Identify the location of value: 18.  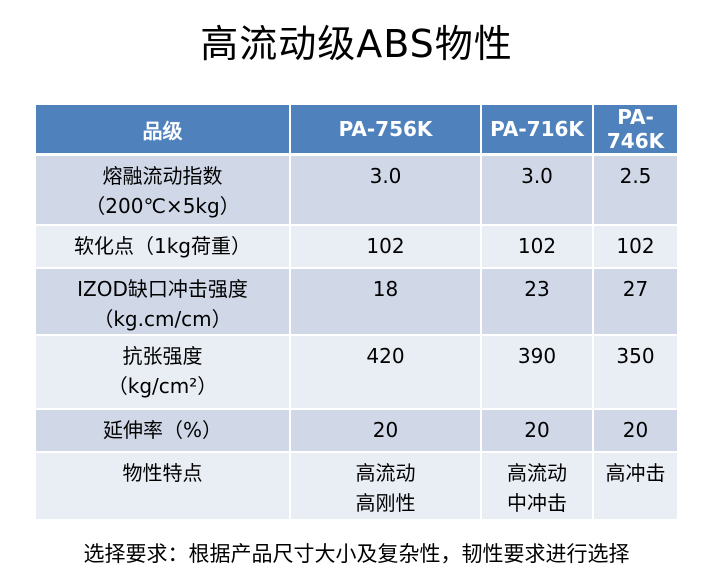
(385, 289).